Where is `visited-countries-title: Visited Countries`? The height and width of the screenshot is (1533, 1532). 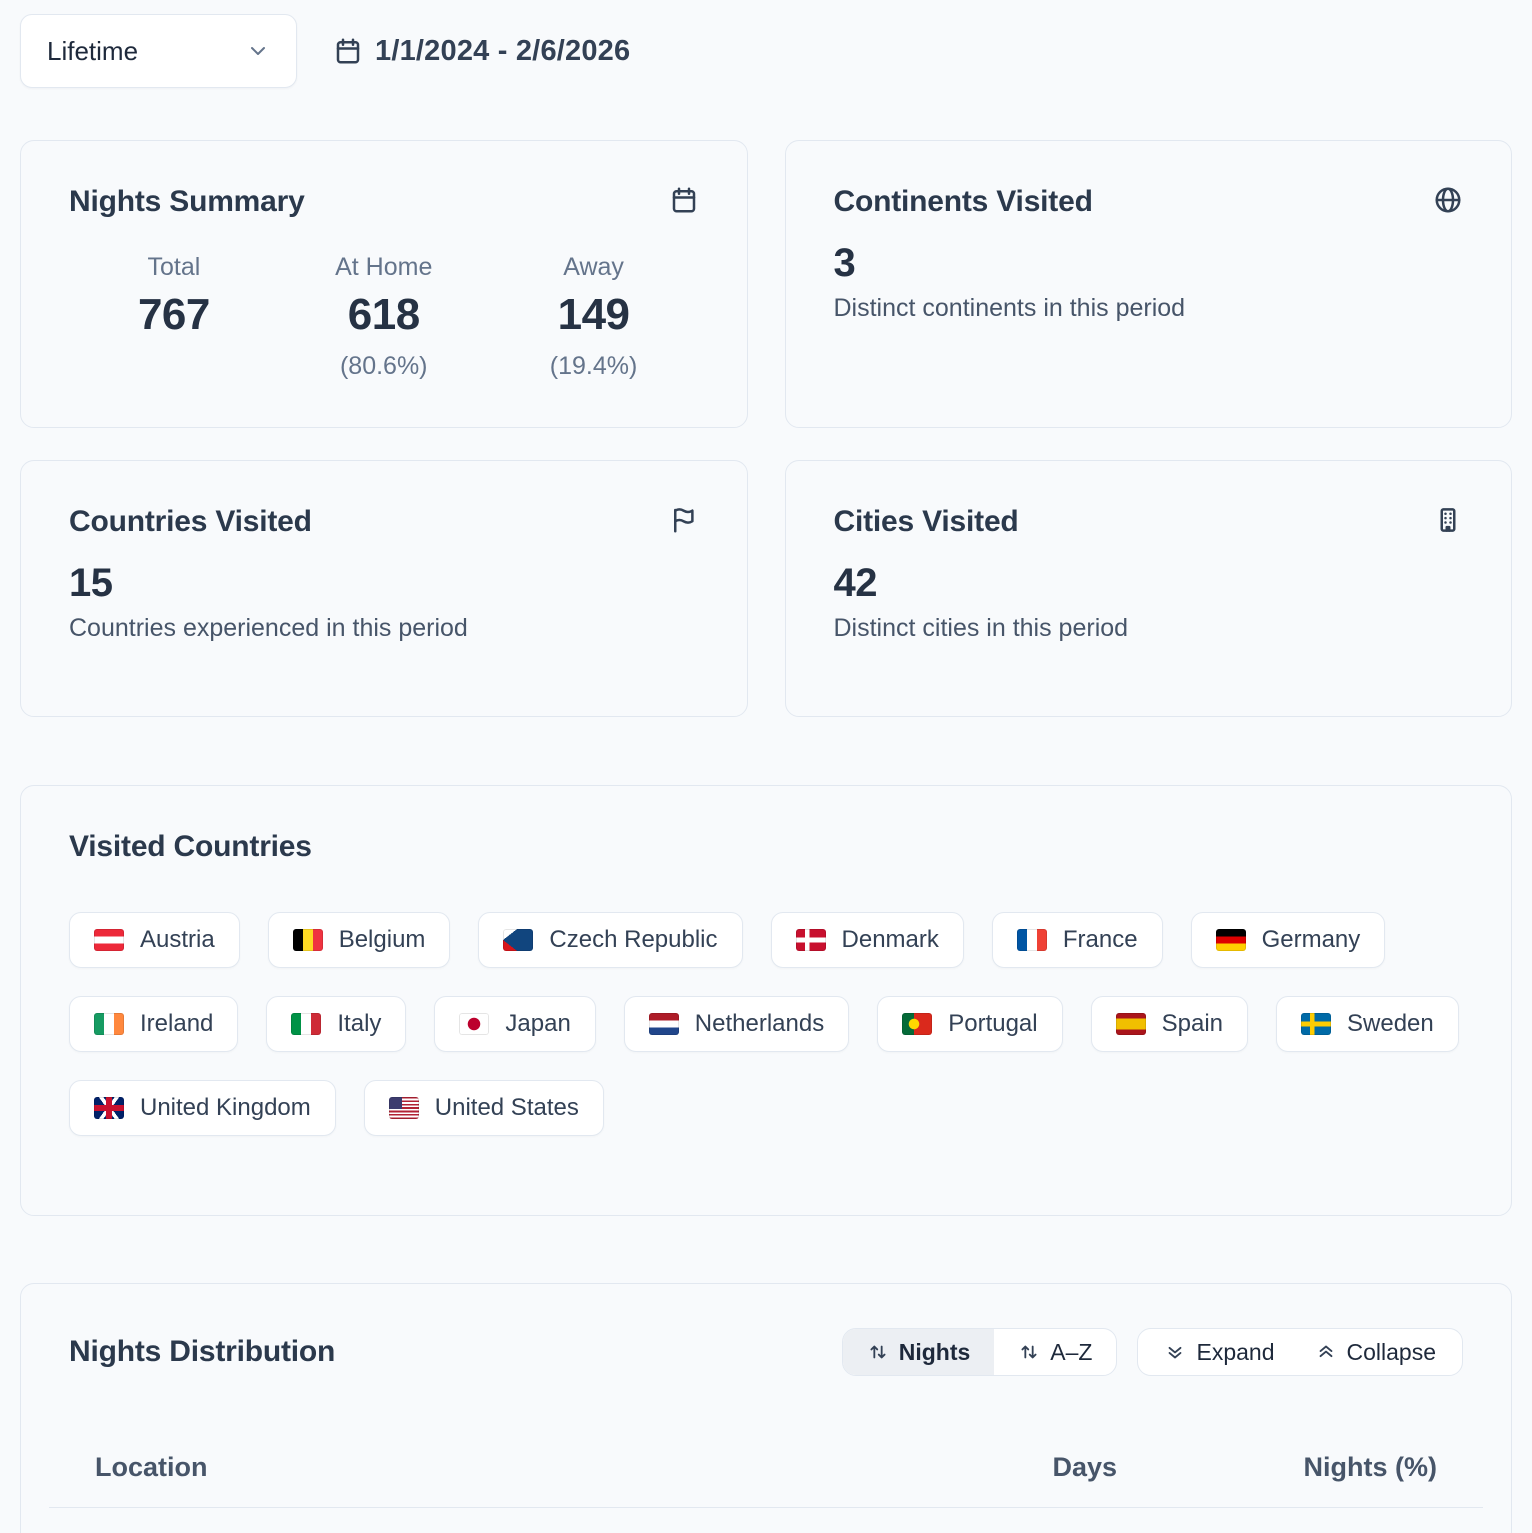
visited-countries-title: Visited Countries is located at coordinates (190, 846).